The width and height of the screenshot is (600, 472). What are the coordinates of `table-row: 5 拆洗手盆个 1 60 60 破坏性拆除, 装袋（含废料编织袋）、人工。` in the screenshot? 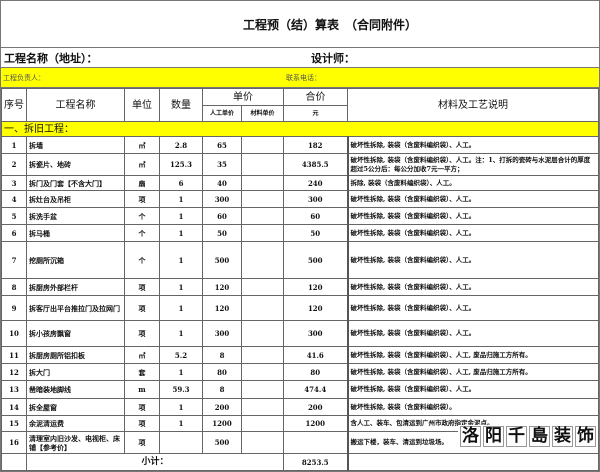 It's located at (300, 216).